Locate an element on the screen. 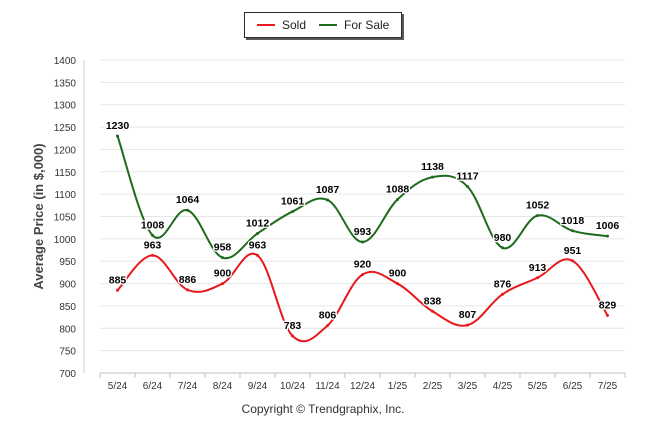 The width and height of the screenshot is (646, 434). data-label-for-sale: 1061 is located at coordinates (293, 202).